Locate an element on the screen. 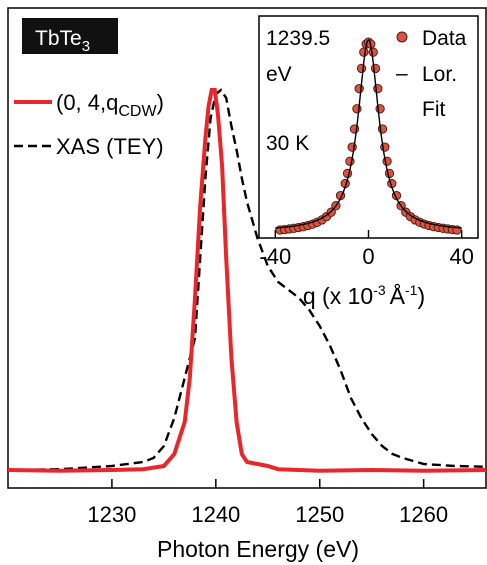 This screenshot has height=565, width=487. main-x-tick-labels: 1230 1240 1250 1260 is located at coordinates (267, 514).